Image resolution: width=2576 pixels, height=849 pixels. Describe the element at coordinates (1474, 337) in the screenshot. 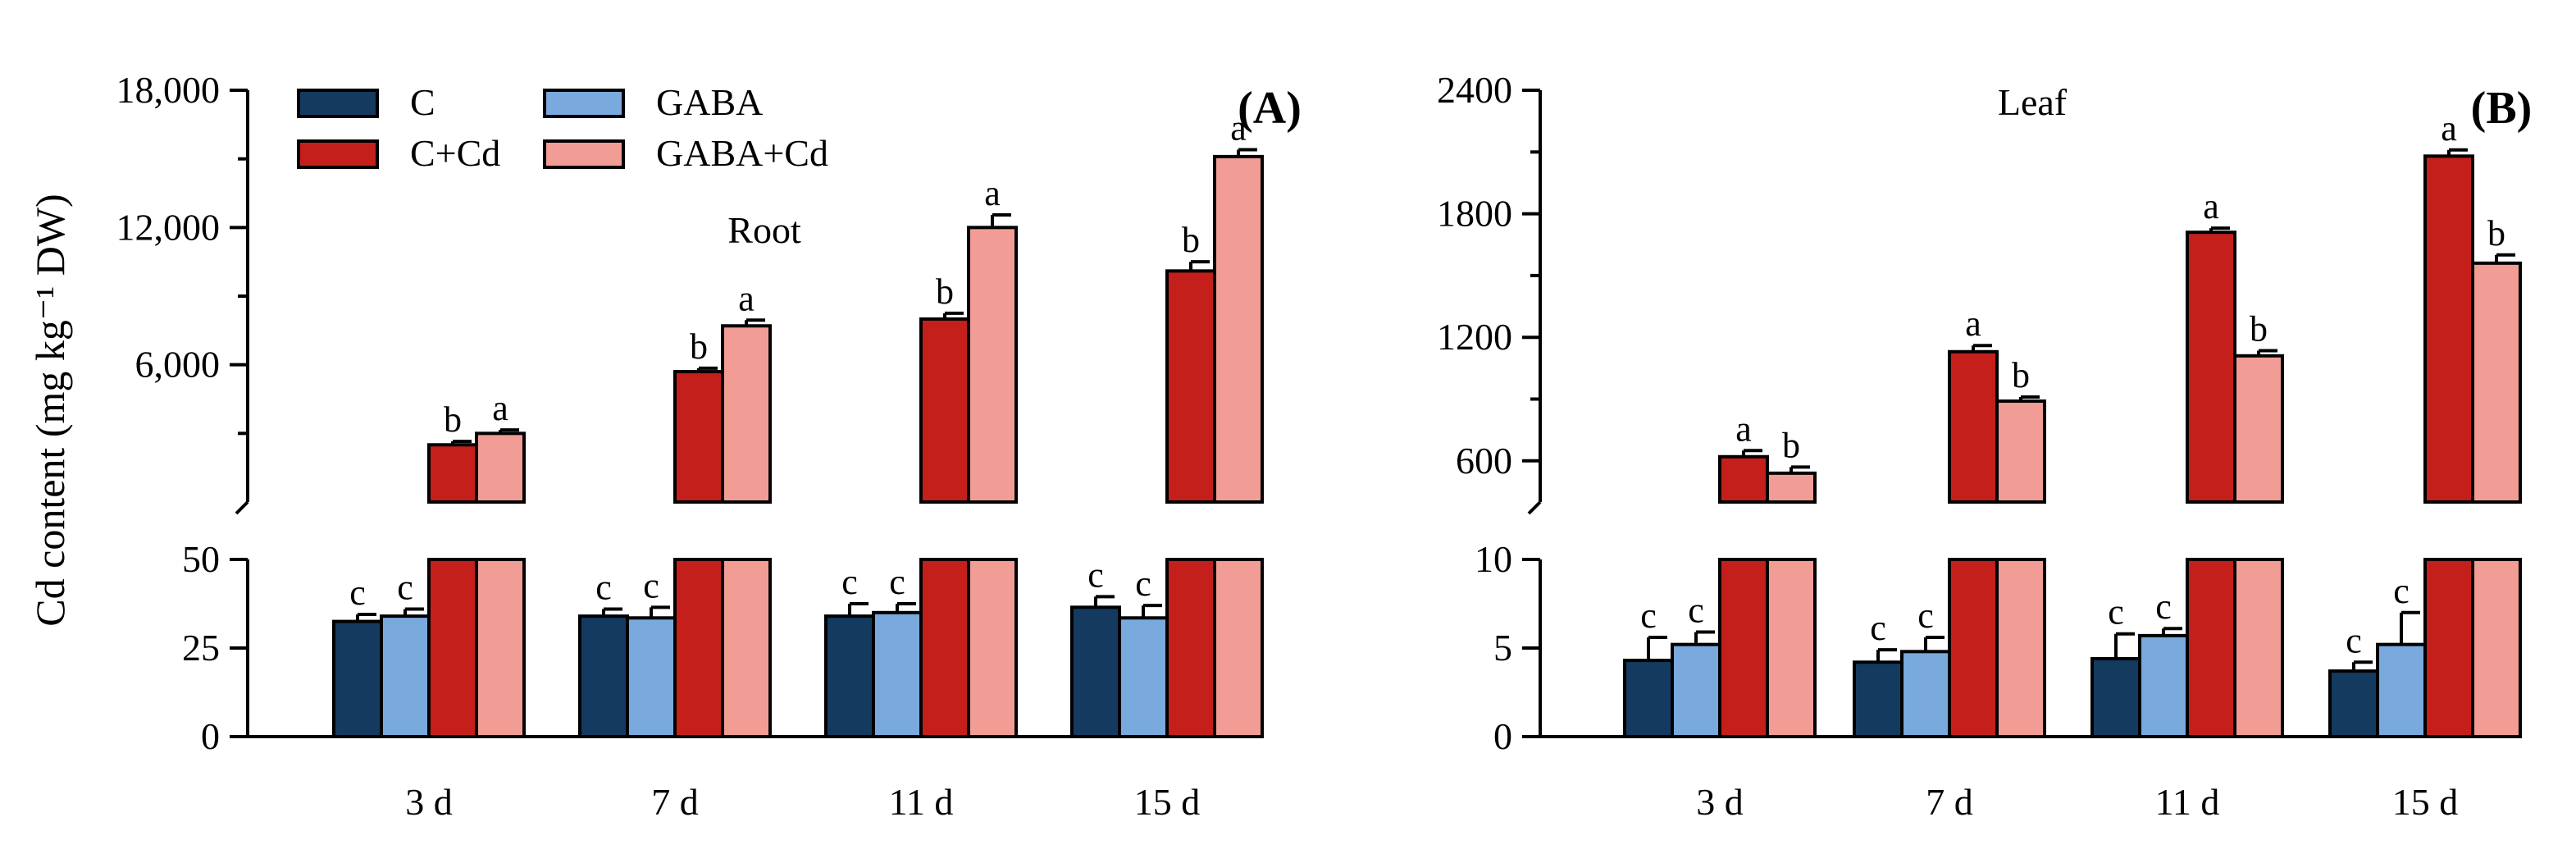

I see `upper-y-tick-label: 1200` at that location.